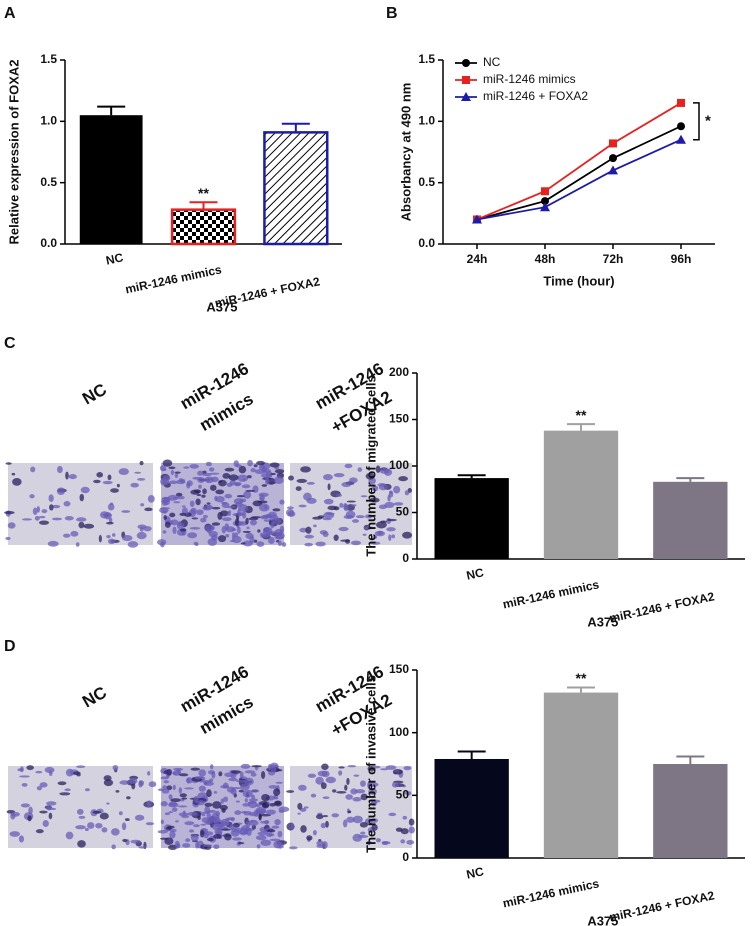  Describe the element at coordinates (399, 372) in the screenshot. I see `y-tick-label: 200` at that location.